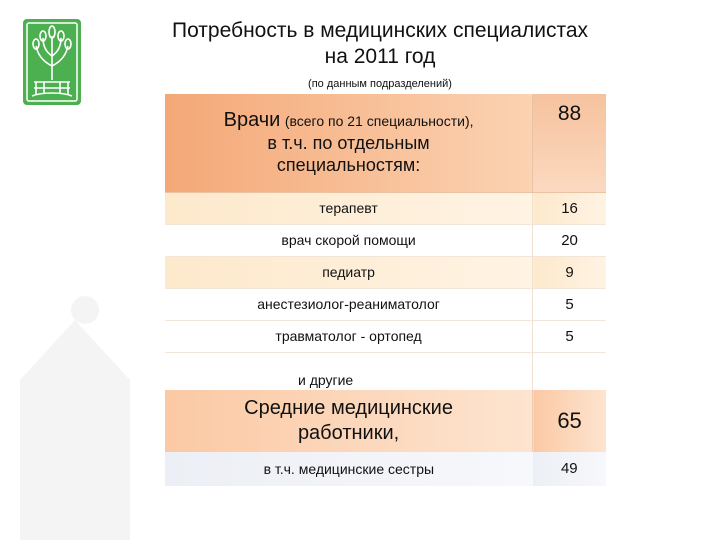 This screenshot has height=540, width=720. I want to click on mid-staff-label-line1: Средние медицинские, so click(348, 407).